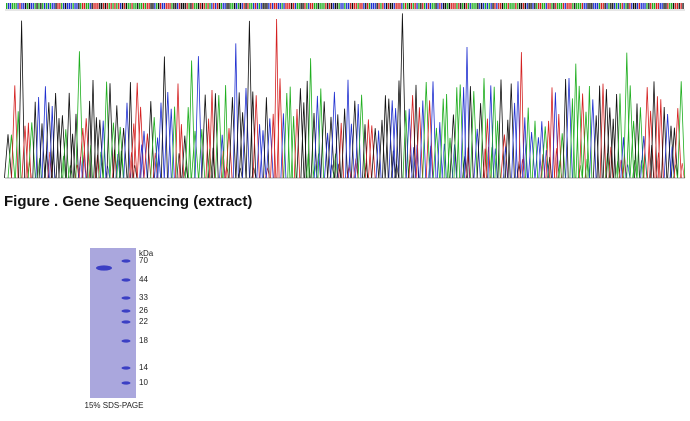 Image resolution: width=690 pixels, height=421 pixels. I want to click on marker-label: 14, so click(143, 367).